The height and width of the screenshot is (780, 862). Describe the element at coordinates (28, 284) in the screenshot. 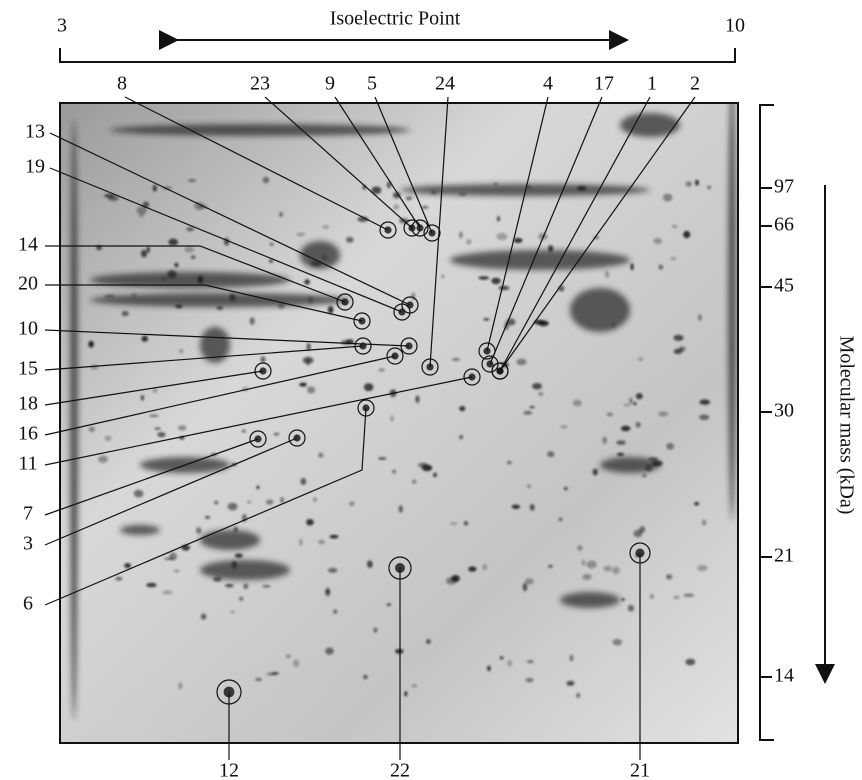

I see `spot-label: 20` at that location.